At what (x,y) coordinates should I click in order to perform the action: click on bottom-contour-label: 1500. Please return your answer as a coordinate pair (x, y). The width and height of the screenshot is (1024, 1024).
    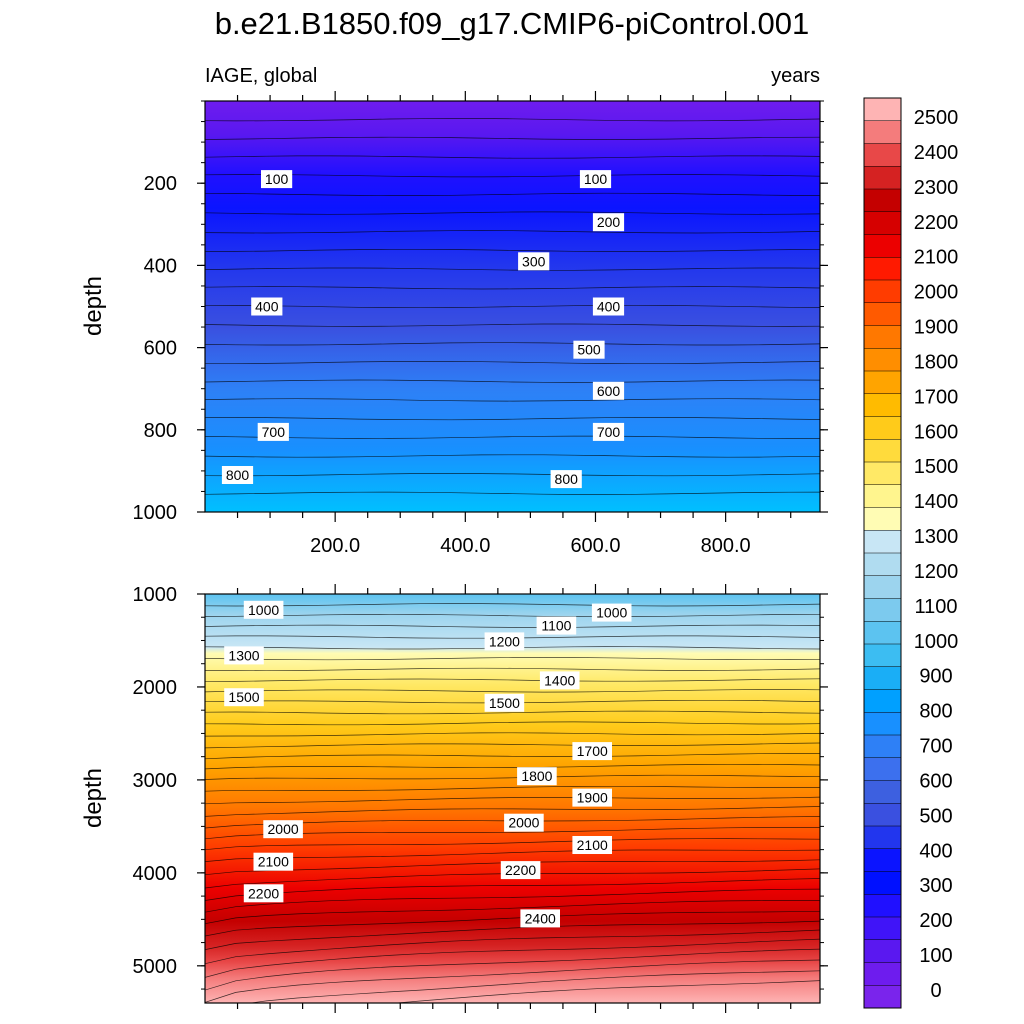
    Looking at the image, I should click on (244, 697).